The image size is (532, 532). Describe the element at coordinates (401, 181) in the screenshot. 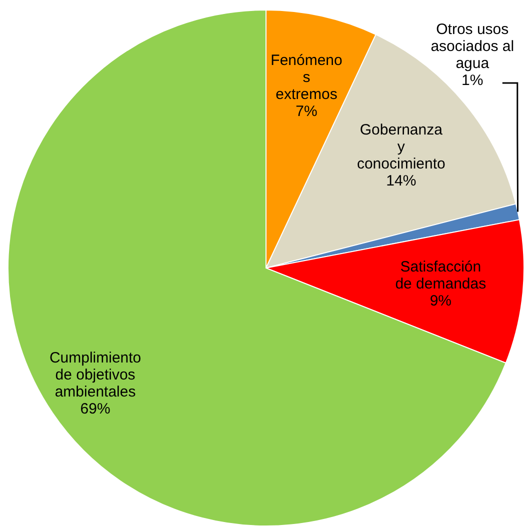

I see `data-label: 14%` at that location.